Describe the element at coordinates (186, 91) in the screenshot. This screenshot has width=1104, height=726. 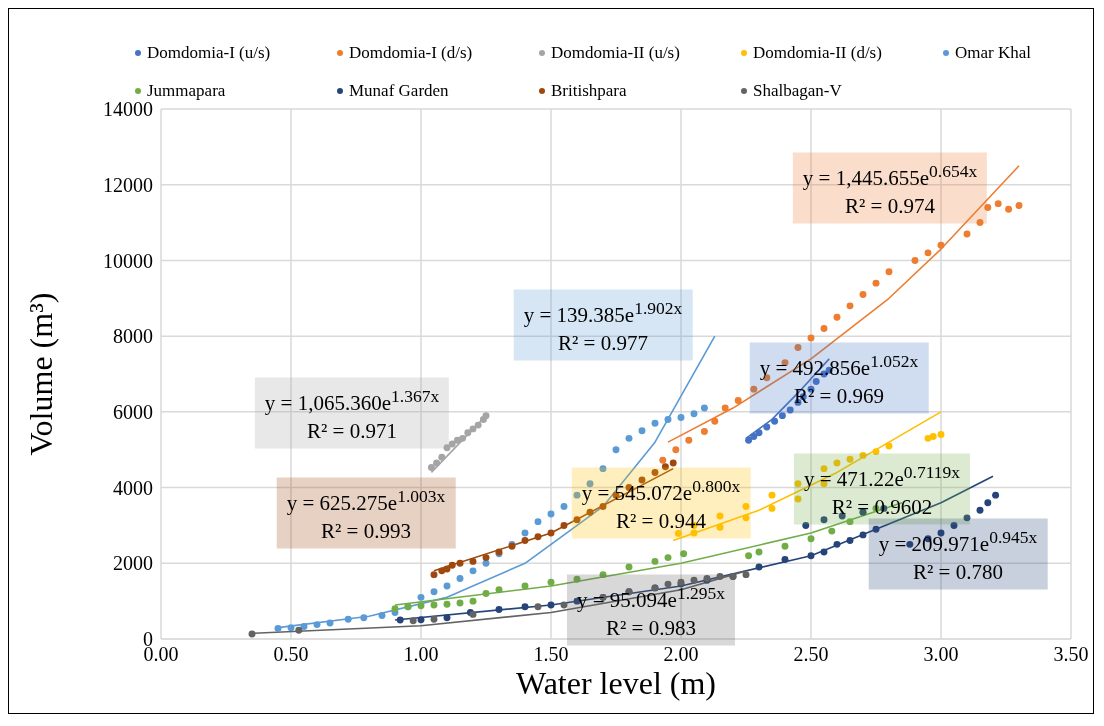
I see `legend-label: Jummapara` at that location.